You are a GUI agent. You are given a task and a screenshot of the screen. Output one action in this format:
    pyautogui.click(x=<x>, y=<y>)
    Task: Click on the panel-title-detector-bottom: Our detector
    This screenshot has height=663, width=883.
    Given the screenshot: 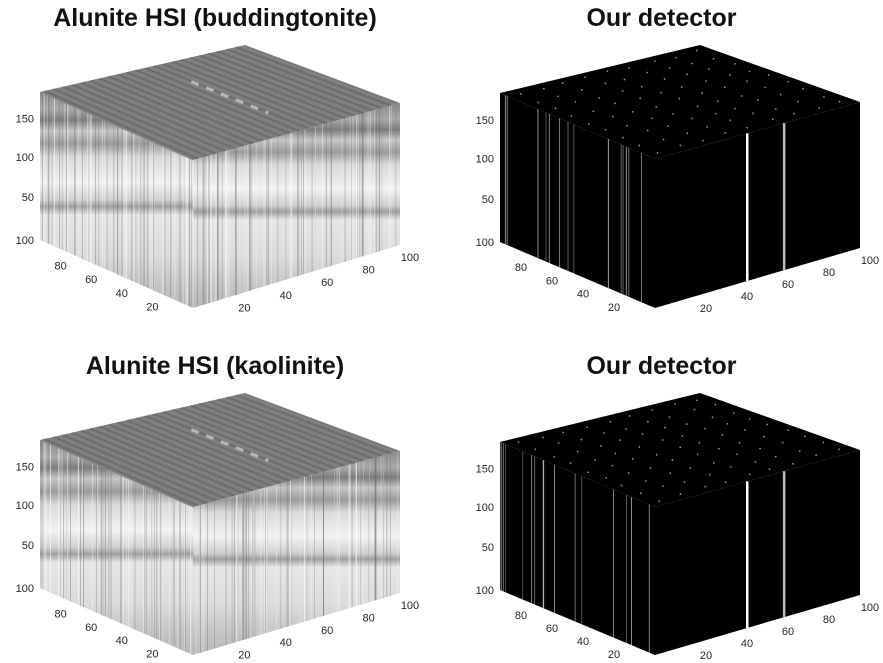 What is the action you would take?
    pyautogui.click(x=661, y=366)
    